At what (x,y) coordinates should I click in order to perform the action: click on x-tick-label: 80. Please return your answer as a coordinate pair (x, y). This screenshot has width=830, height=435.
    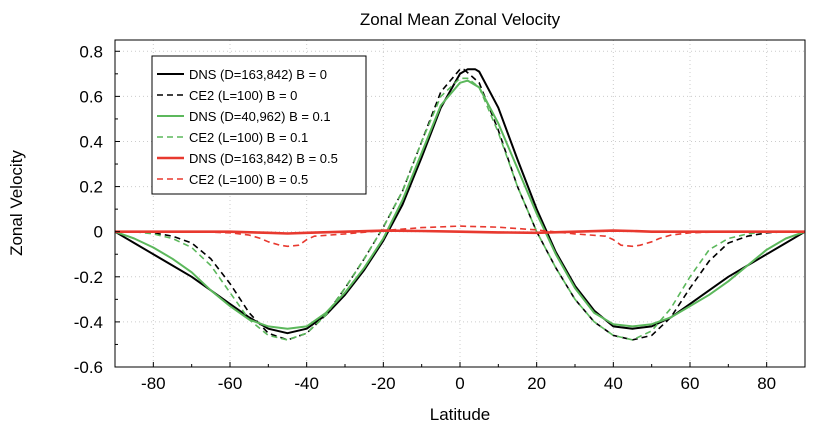
    Looking at the image, I should click on (766, 383).